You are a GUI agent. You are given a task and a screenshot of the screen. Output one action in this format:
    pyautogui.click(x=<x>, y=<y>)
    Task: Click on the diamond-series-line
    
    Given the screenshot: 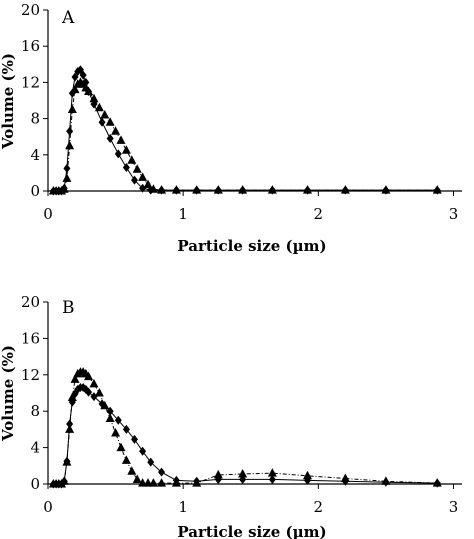 What is the action you would take?
    pyautogui.click(x=245, y=436)
    